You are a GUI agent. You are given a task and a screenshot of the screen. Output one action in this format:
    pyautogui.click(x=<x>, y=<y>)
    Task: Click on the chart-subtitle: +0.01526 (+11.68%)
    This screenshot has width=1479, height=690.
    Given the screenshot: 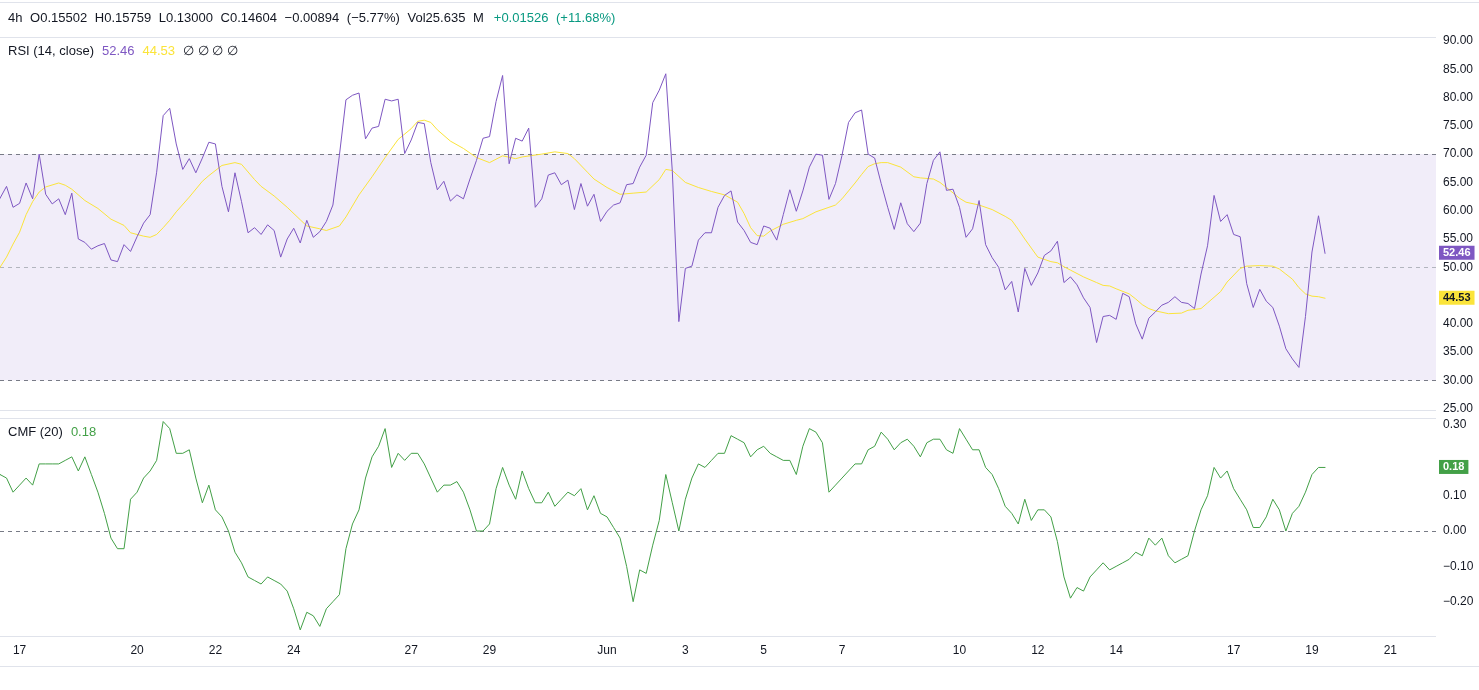 What is the action you would take?
    pyautogui.click(x=554, y=17)
    